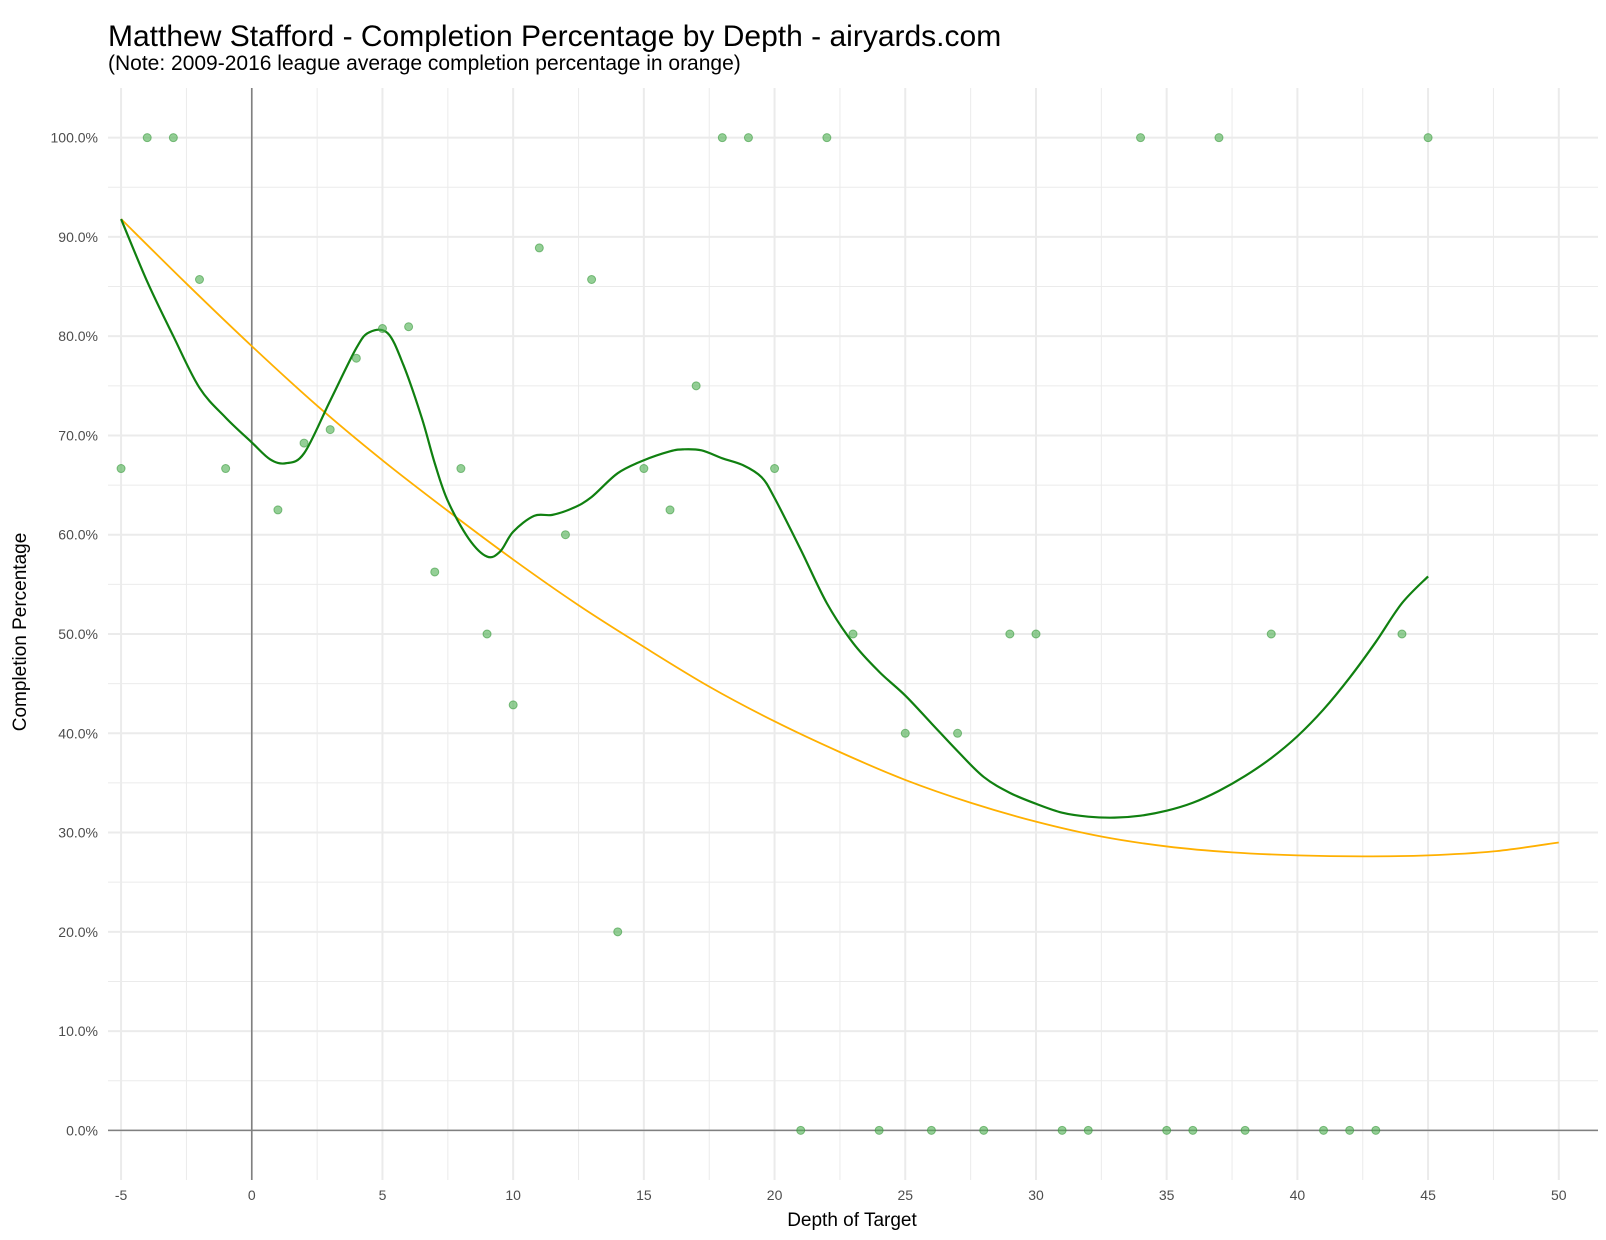  What do you see at coordinates (78, 733) in the screenshot?
I see `y-tick-label: 40.0%` at bounding box center [78, 733].